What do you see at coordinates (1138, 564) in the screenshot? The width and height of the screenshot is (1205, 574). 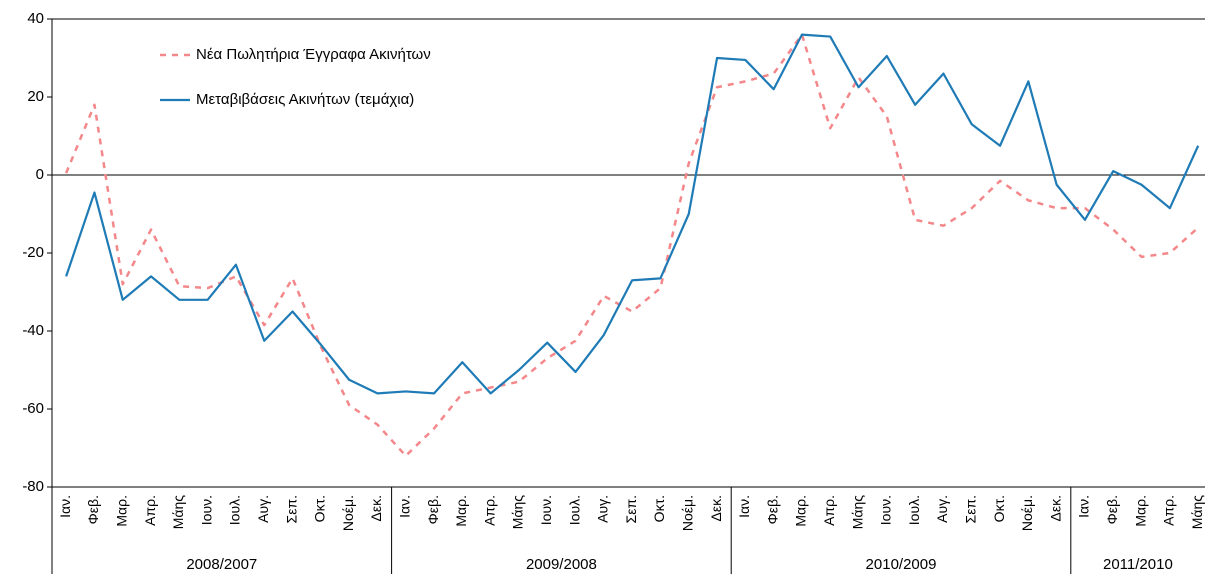 I see `group-label: 2011/2010` at bounding box center [1138, 564].